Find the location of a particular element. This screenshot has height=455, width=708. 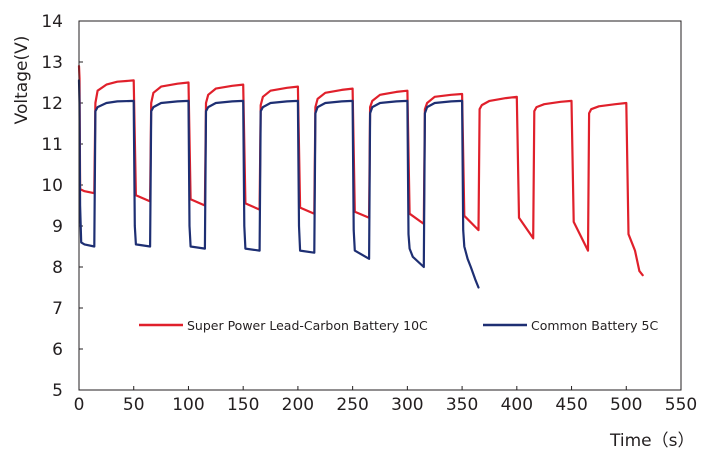

x-tick-label: 400 is located at coordinates (517, 405).